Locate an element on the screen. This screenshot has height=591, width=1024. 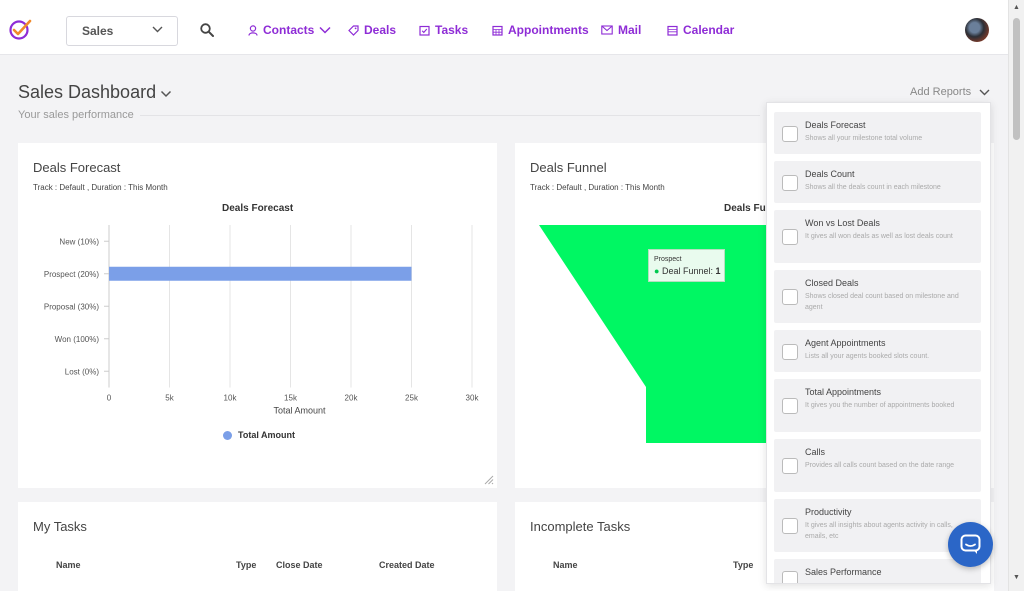
add-reports-button: Add Reports is located at coordinates (941, 92).